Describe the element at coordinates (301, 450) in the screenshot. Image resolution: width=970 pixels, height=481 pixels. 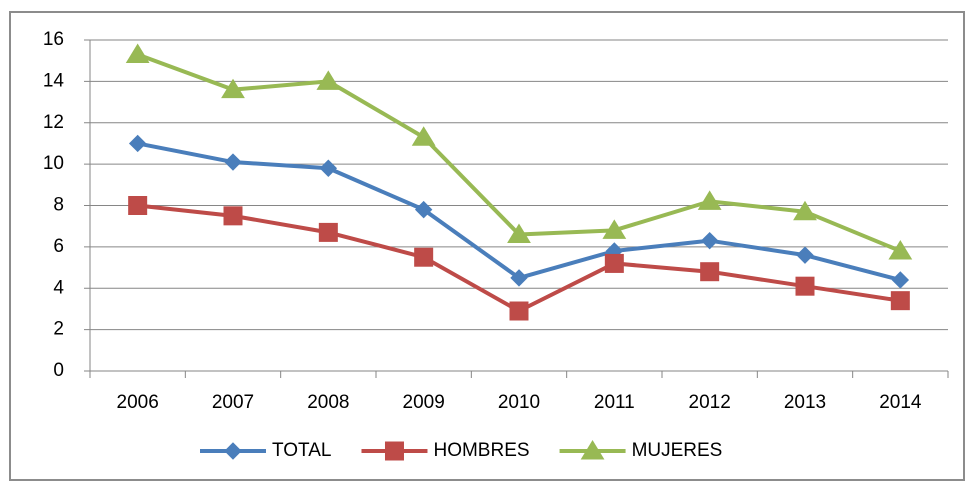
I see `legend-label: TOTAL` at that location.